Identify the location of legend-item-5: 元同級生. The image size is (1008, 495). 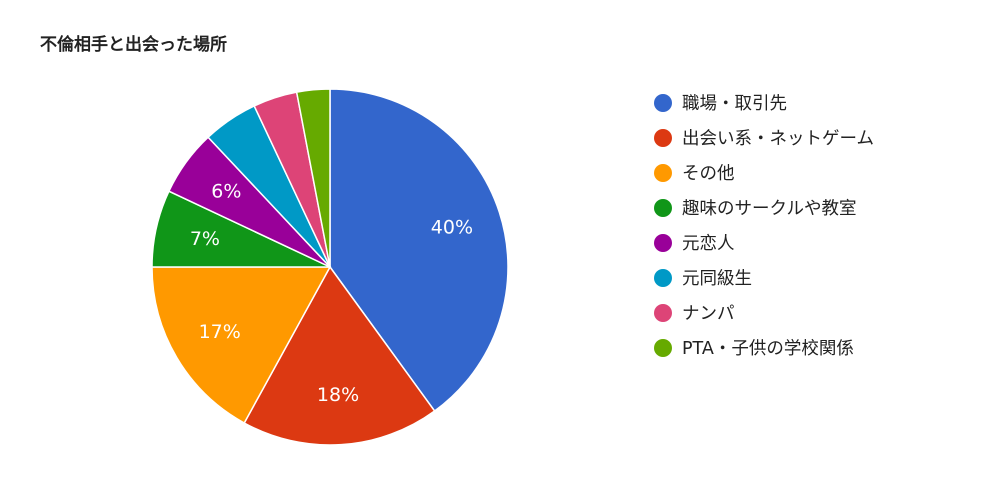
(764, 277).